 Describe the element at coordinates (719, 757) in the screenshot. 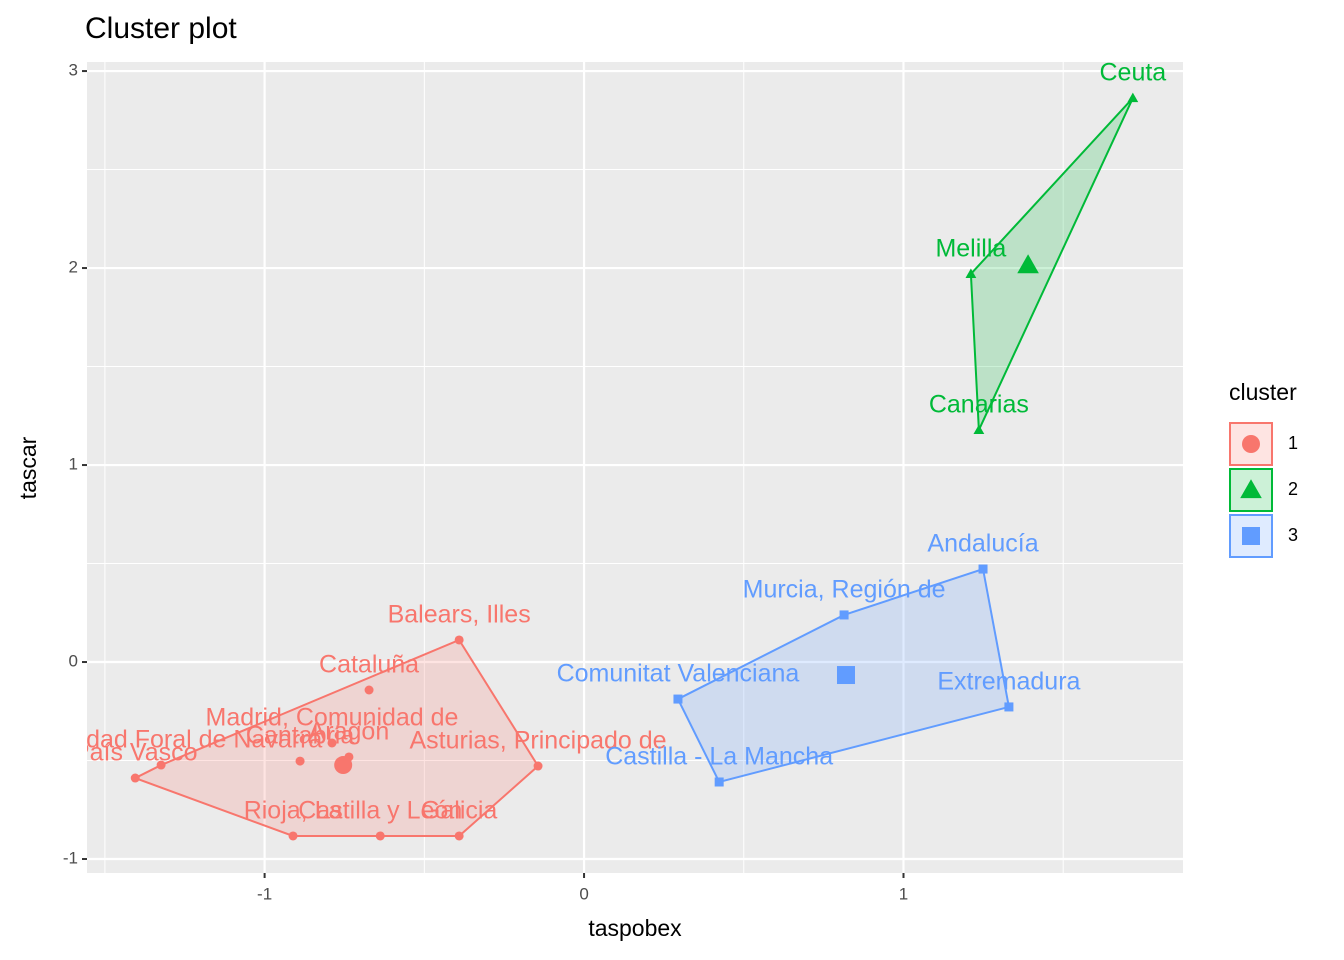

I see `point-label: Castilla - La Mancha` at that location.